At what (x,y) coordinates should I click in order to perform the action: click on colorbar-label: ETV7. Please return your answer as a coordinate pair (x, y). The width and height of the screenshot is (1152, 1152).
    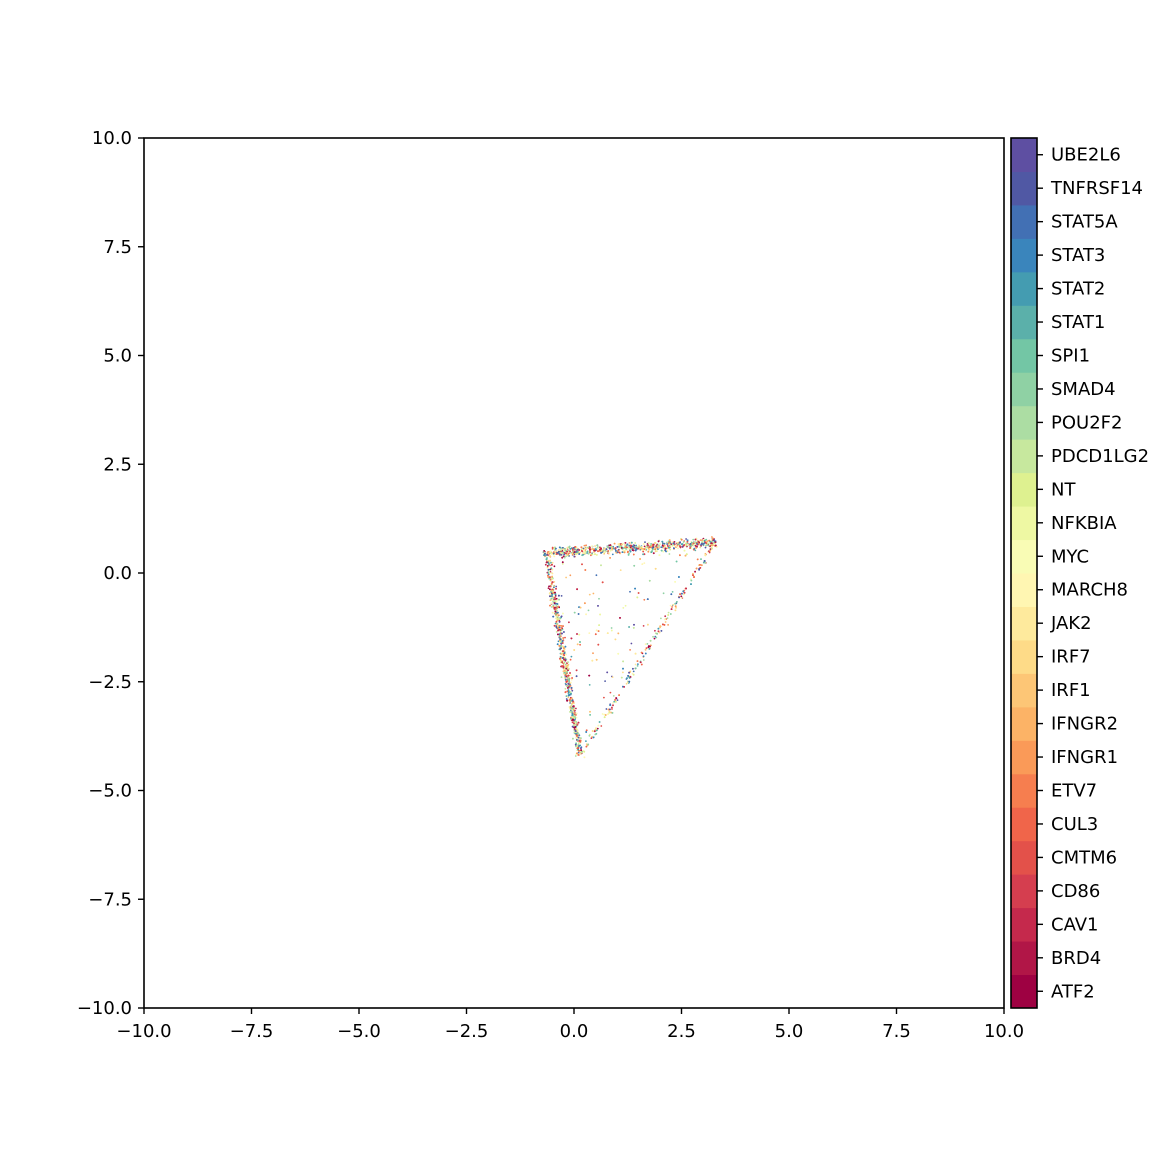
    Looking at the image, I should click on (1074, 791).